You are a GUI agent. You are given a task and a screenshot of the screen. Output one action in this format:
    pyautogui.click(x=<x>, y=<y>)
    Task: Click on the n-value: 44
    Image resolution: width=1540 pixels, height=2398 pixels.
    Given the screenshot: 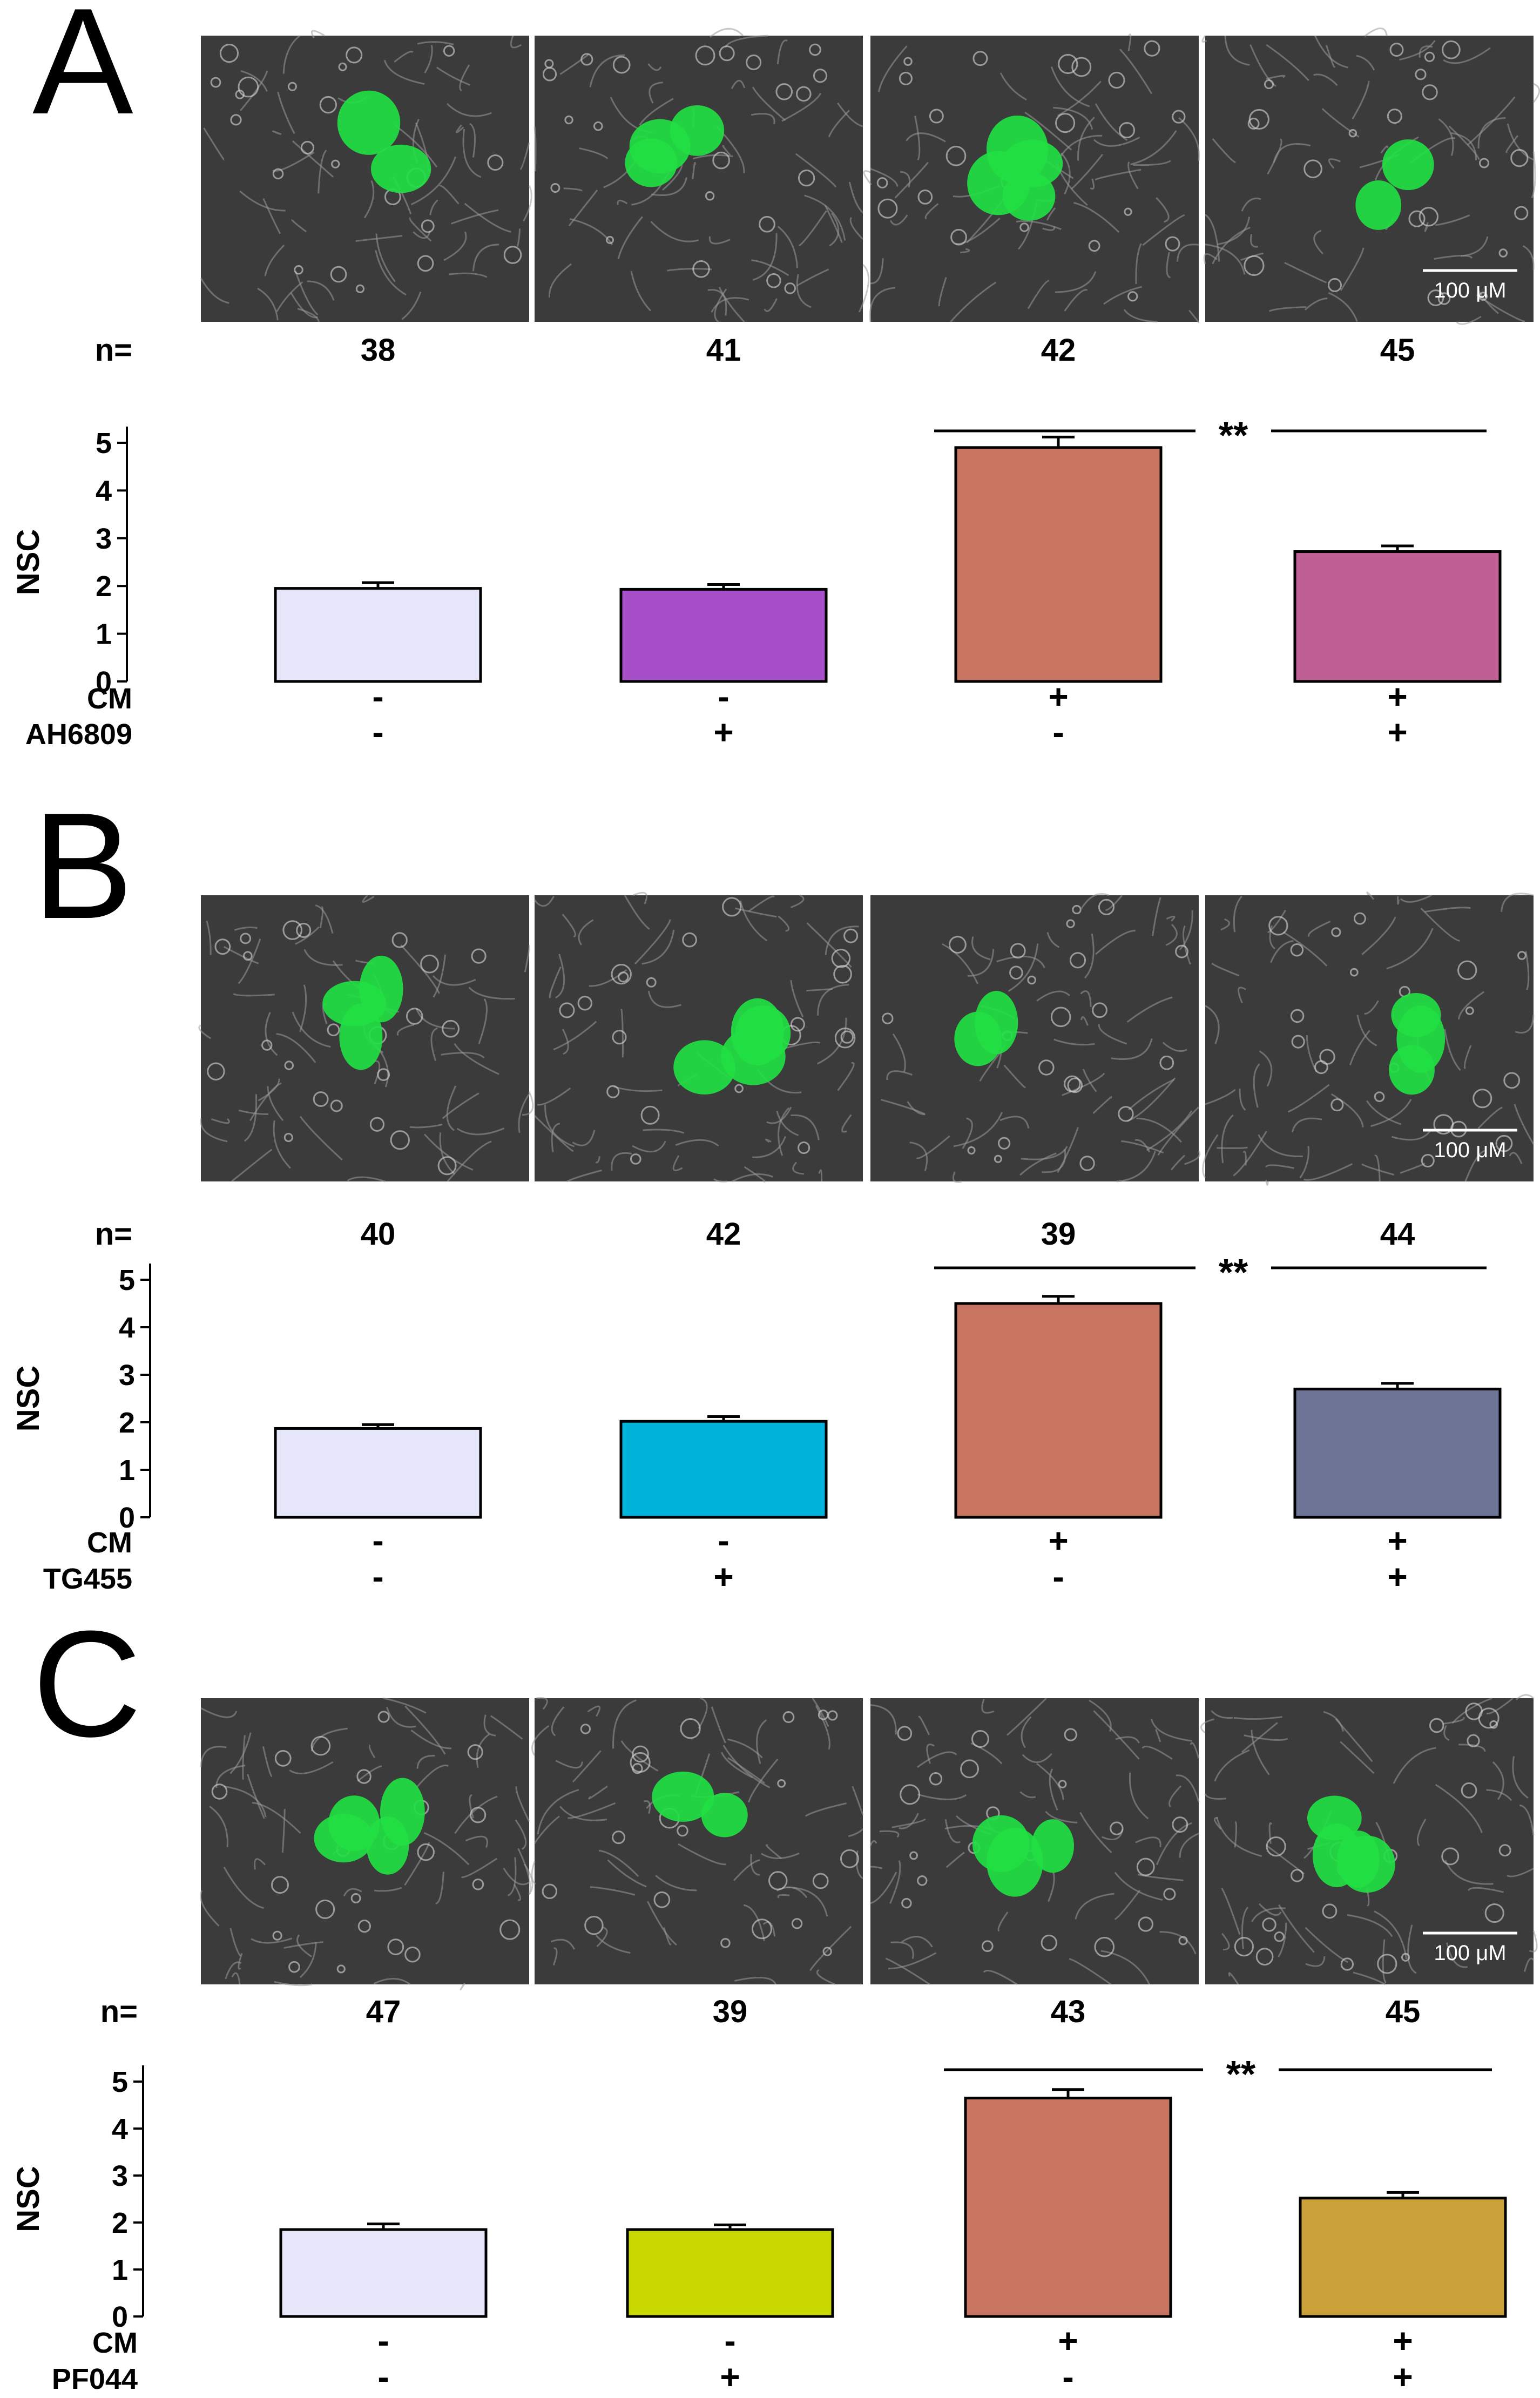 What is the action you would take?
    pyautogui.click(x=1398, y=1234)
    